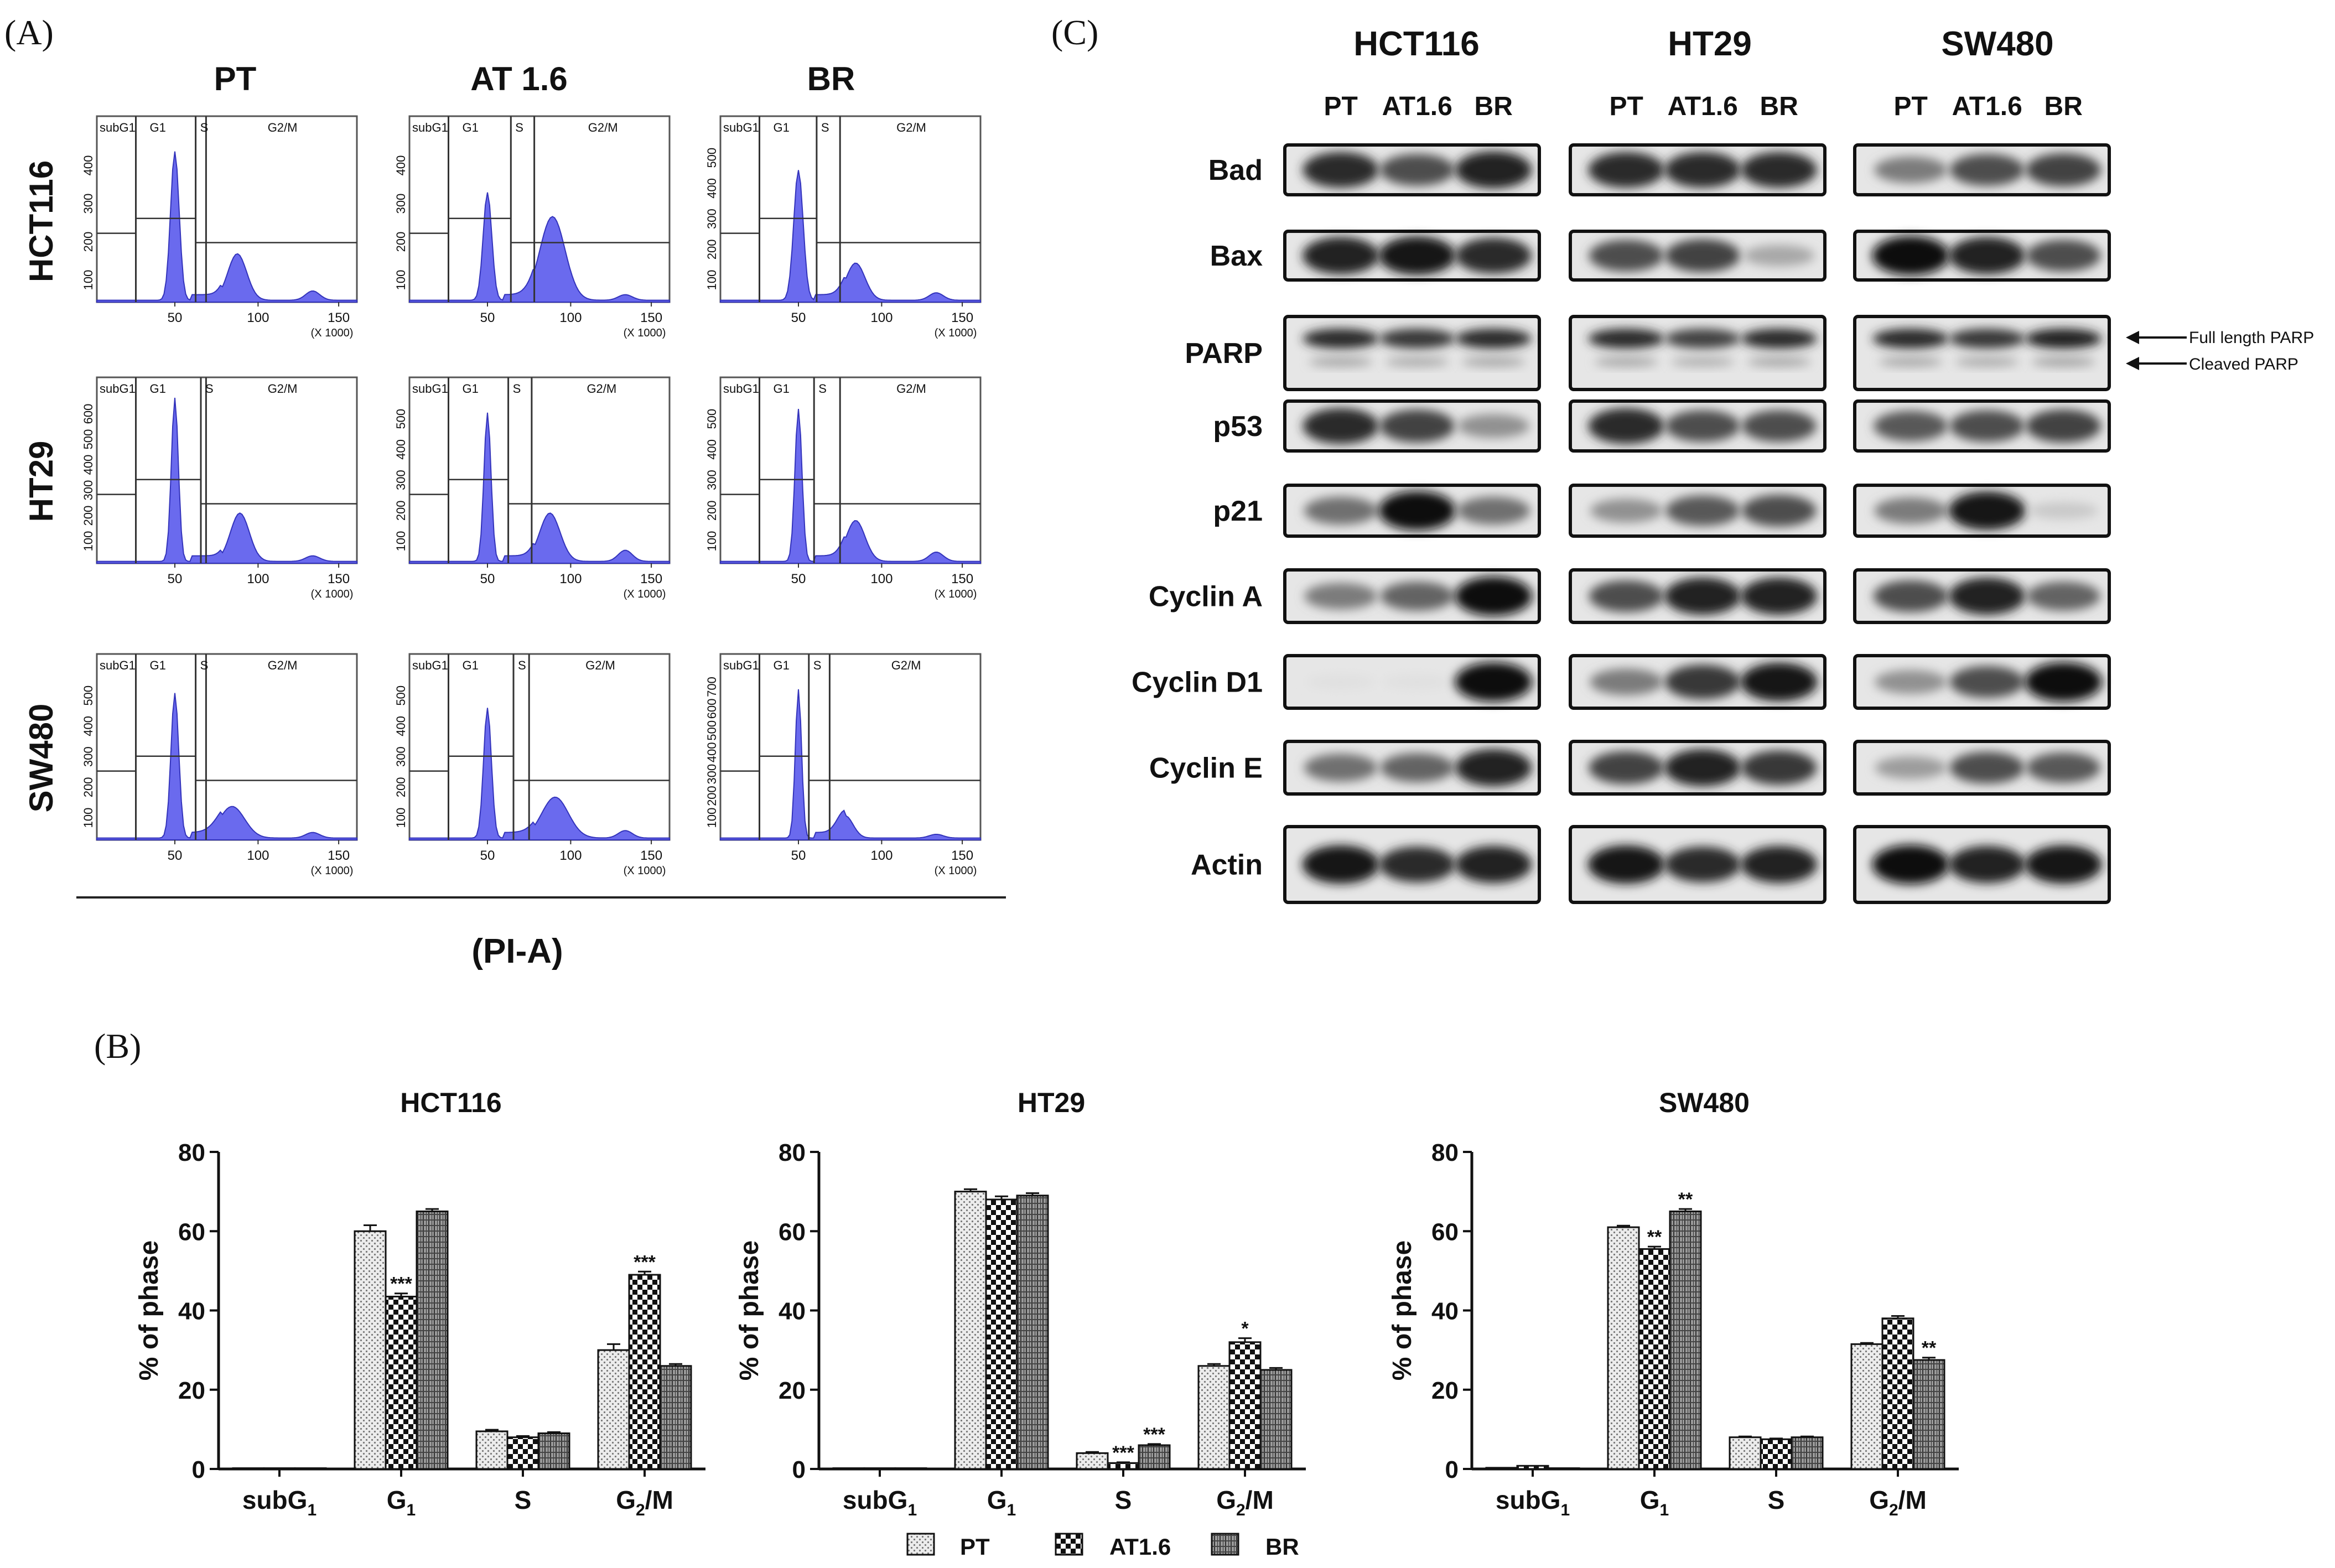 The width and height of the screenshot is (2335, 1568). Describe the element at coordinates (712, 419) in the screenshot. I see `y-tick-label: 500` at that location.